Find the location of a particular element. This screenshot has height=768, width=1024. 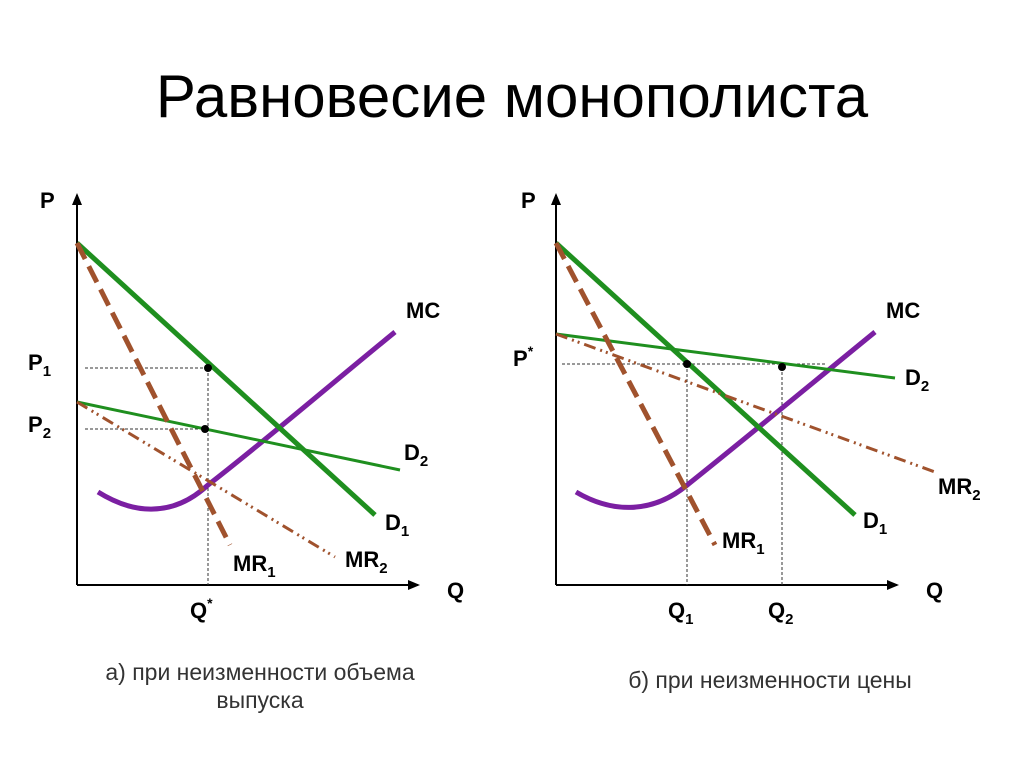

left-point-p2 is located at coordinates (205, 429).